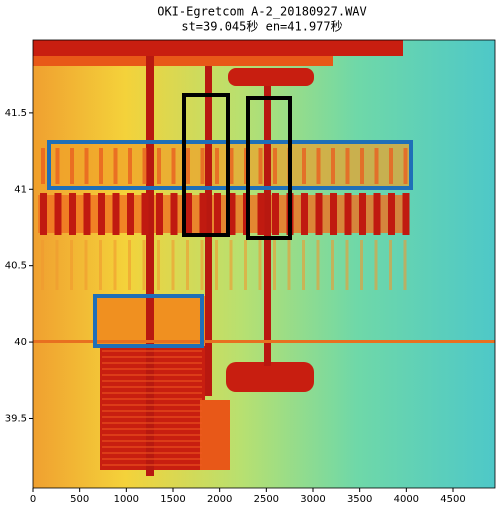 Image resolution: width=500 pixels, height=508 pixels. What do you see at coordinates (172, 499) in the screenshot?
I see `x-tick-label: 1500` at bounding box center [172, 499].